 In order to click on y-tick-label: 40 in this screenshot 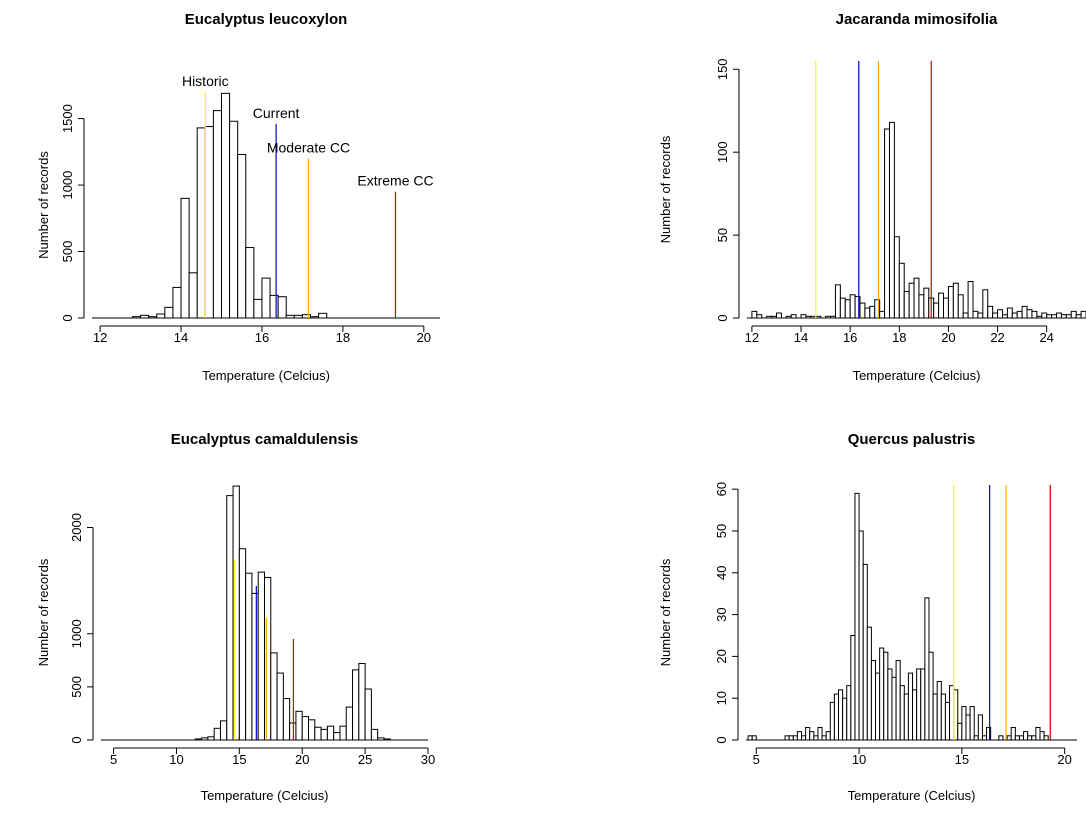, I will do `click(721, 573)`.